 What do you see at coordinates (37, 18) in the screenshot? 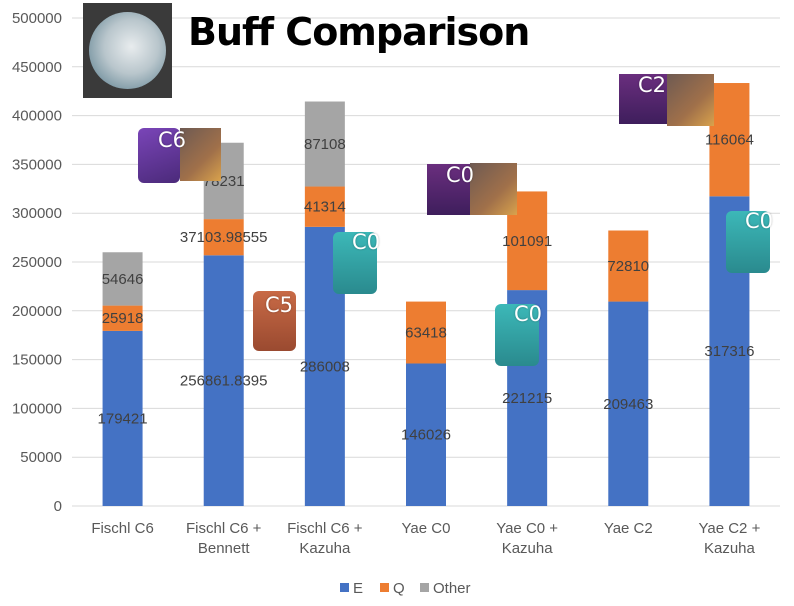
I see `y-tick-label: 500000` at bounding box center [37, 18].